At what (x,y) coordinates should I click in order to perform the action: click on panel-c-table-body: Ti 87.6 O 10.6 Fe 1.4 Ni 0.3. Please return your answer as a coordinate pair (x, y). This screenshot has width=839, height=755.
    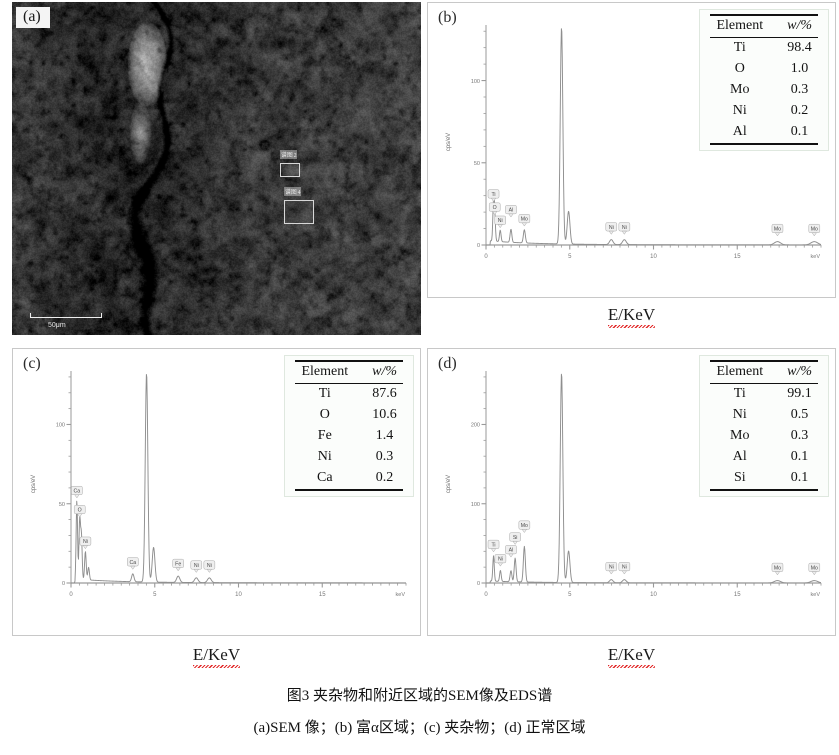
    Looking at the image, I should click on (349, 437).